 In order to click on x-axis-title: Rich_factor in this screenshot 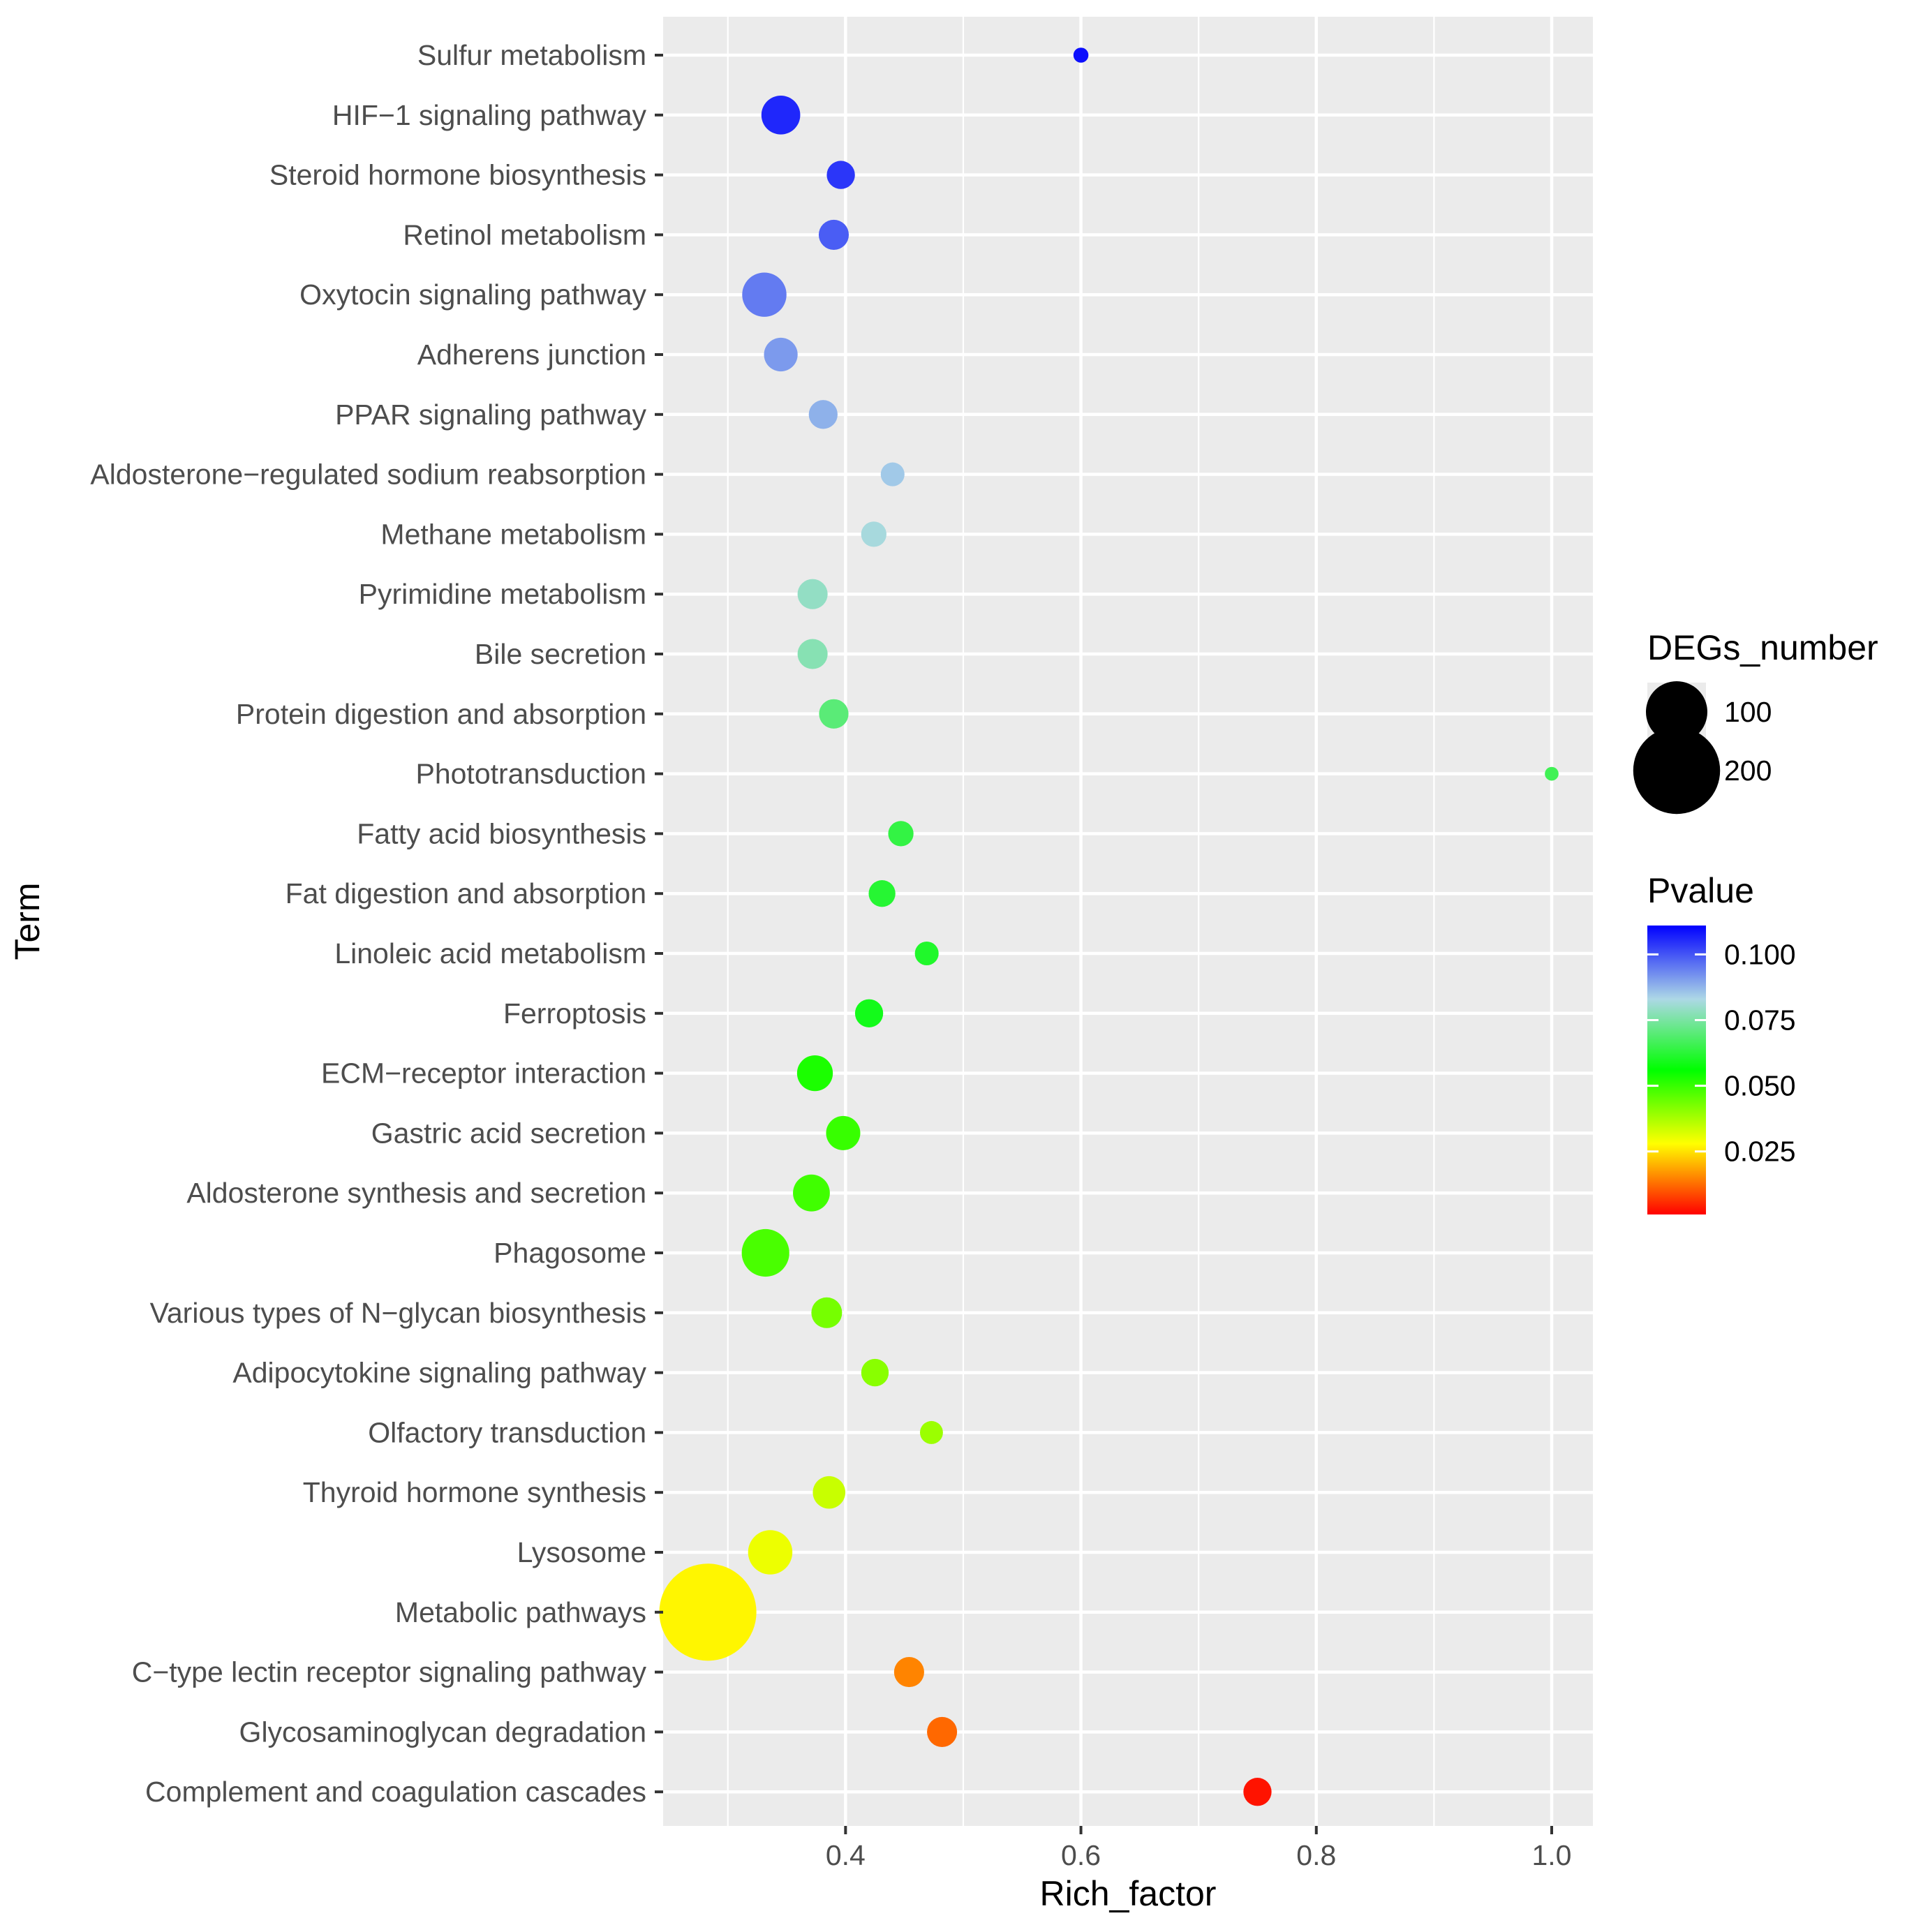, I will do `click(1128, 1893)`.